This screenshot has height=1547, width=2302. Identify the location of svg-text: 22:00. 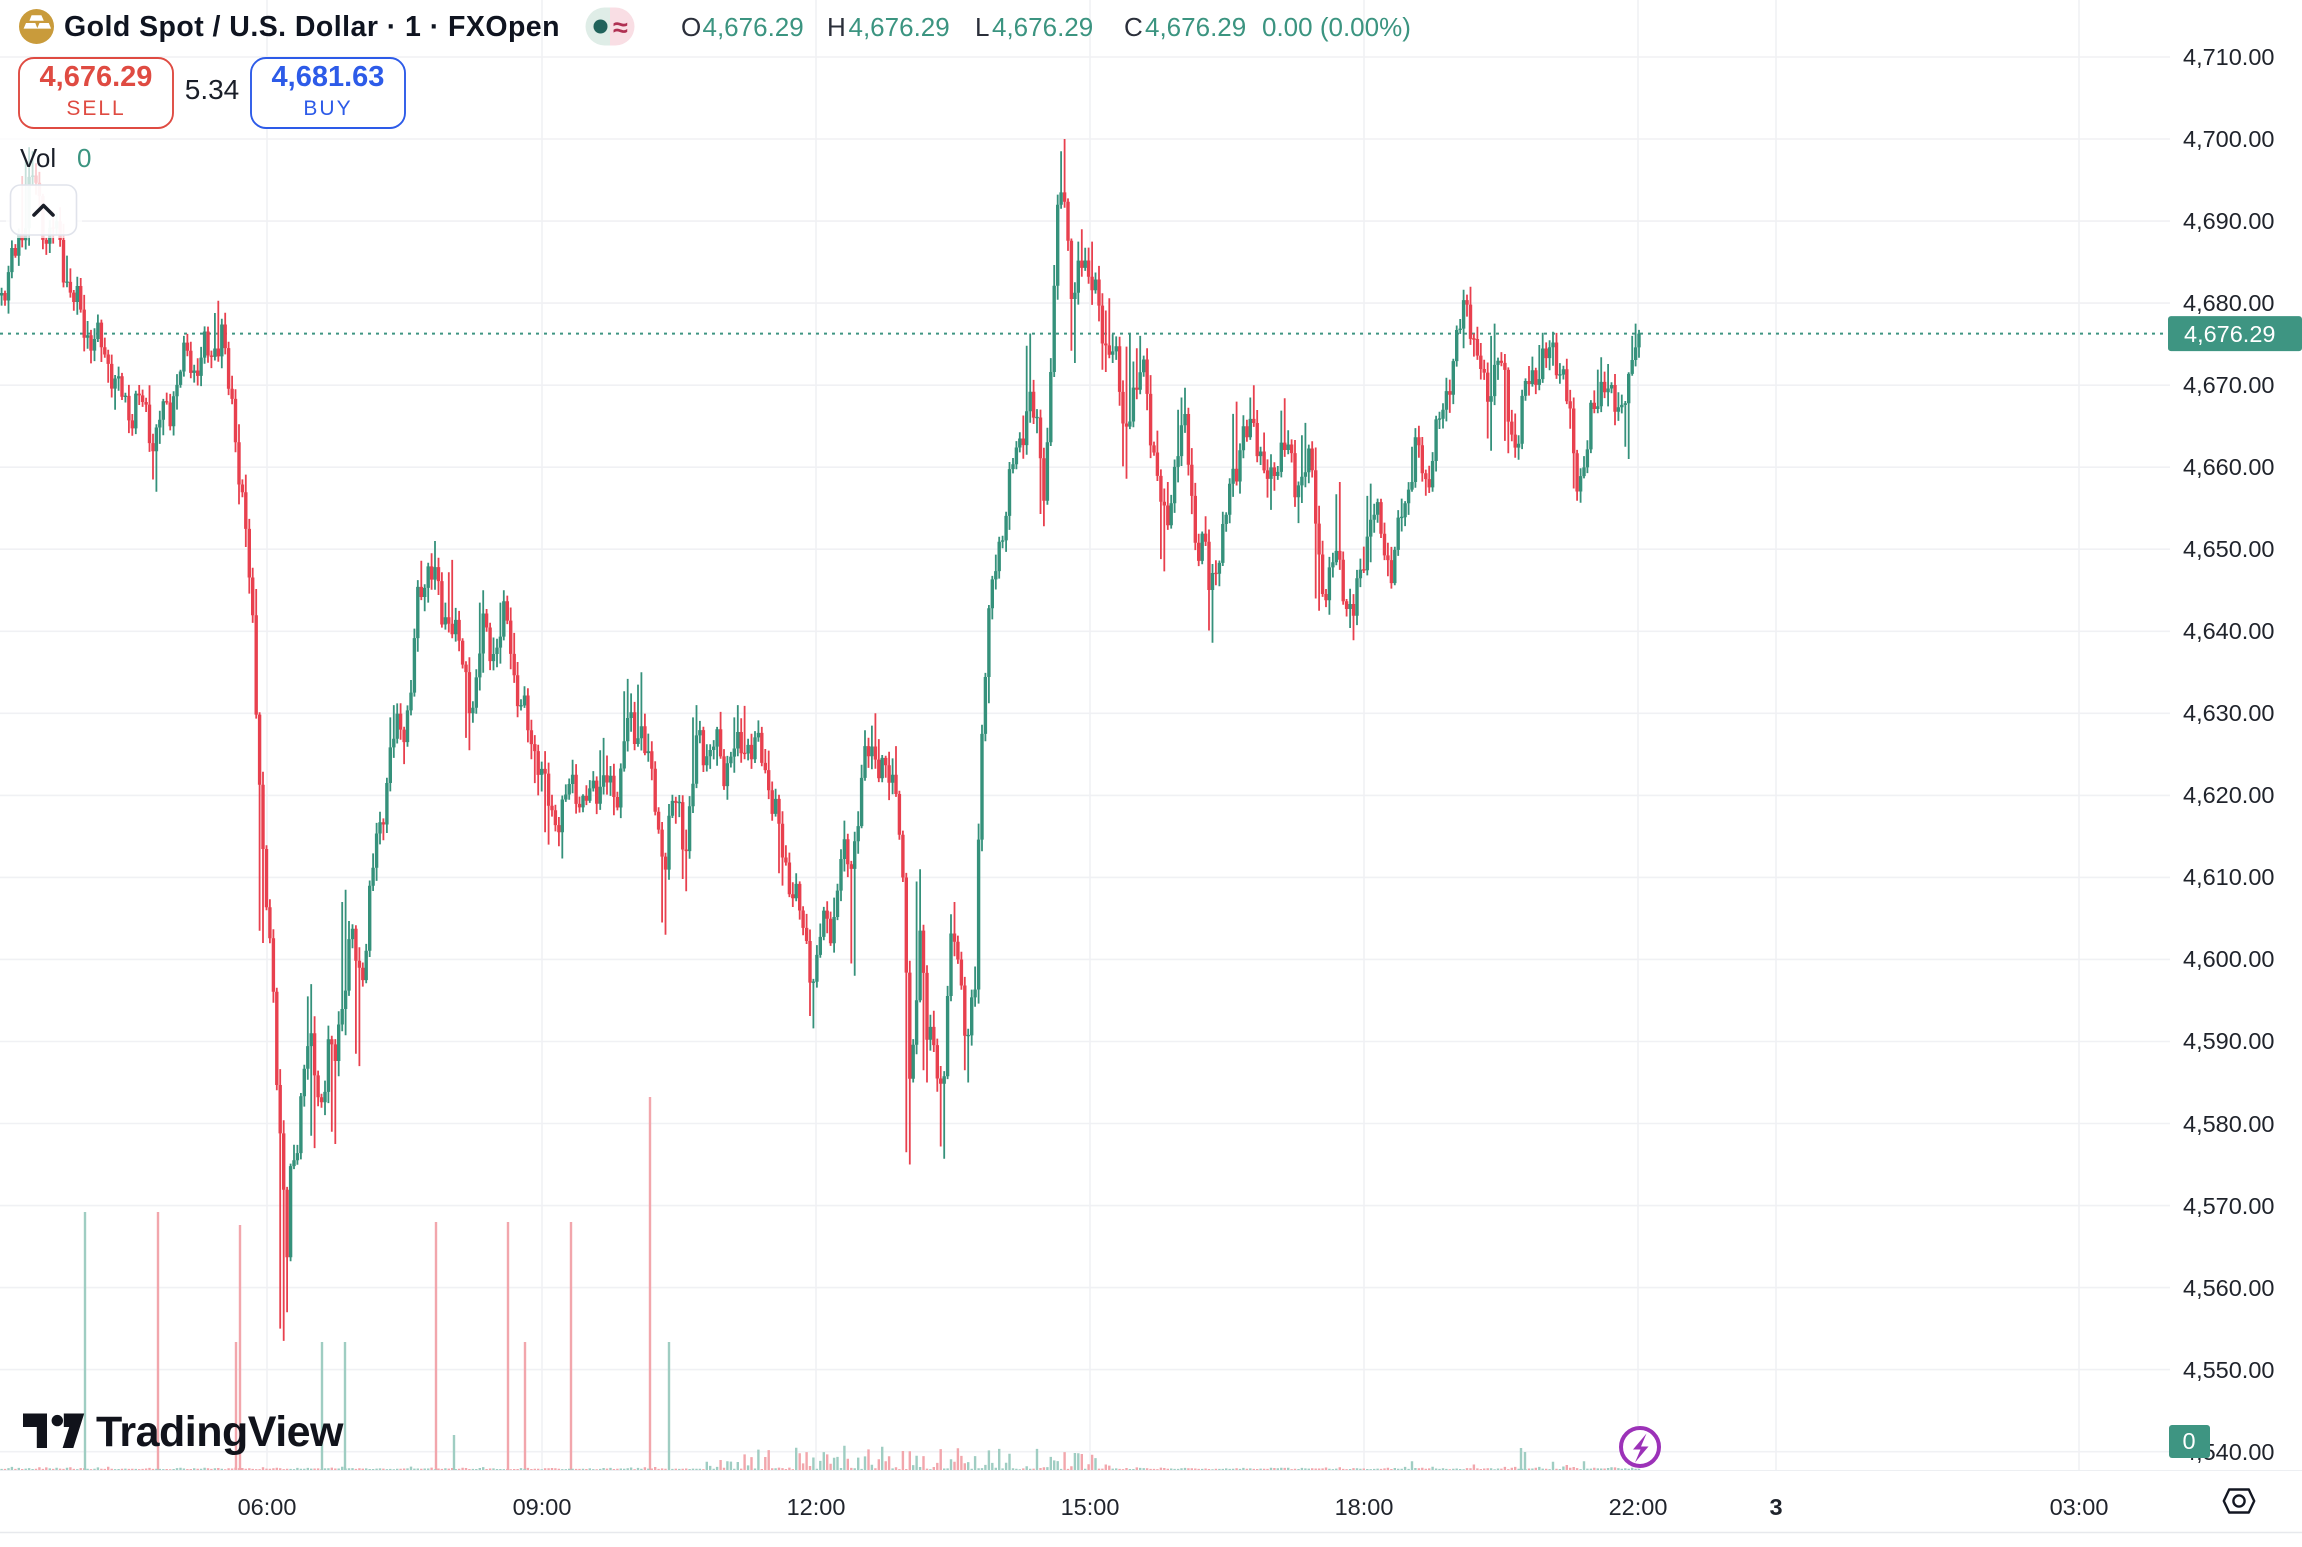
(1638, 1507).